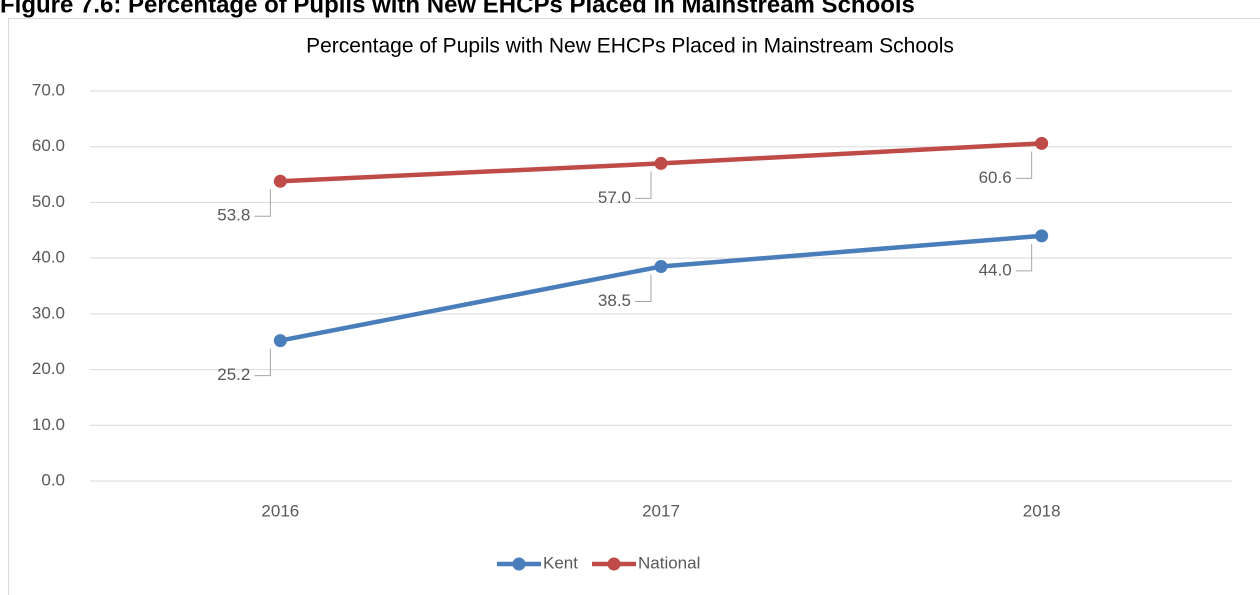 The image size is (1260, 595). What do you see at coordinates (614, 197) in the screenshot?
I see `data-label: 57.0` at bounding box center [614, 197].